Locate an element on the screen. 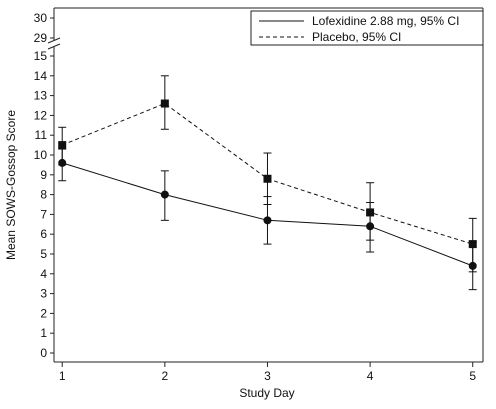 This screenshot has height=409, width=496. x-tick-label: 5 is located at coordinates (472, 376).